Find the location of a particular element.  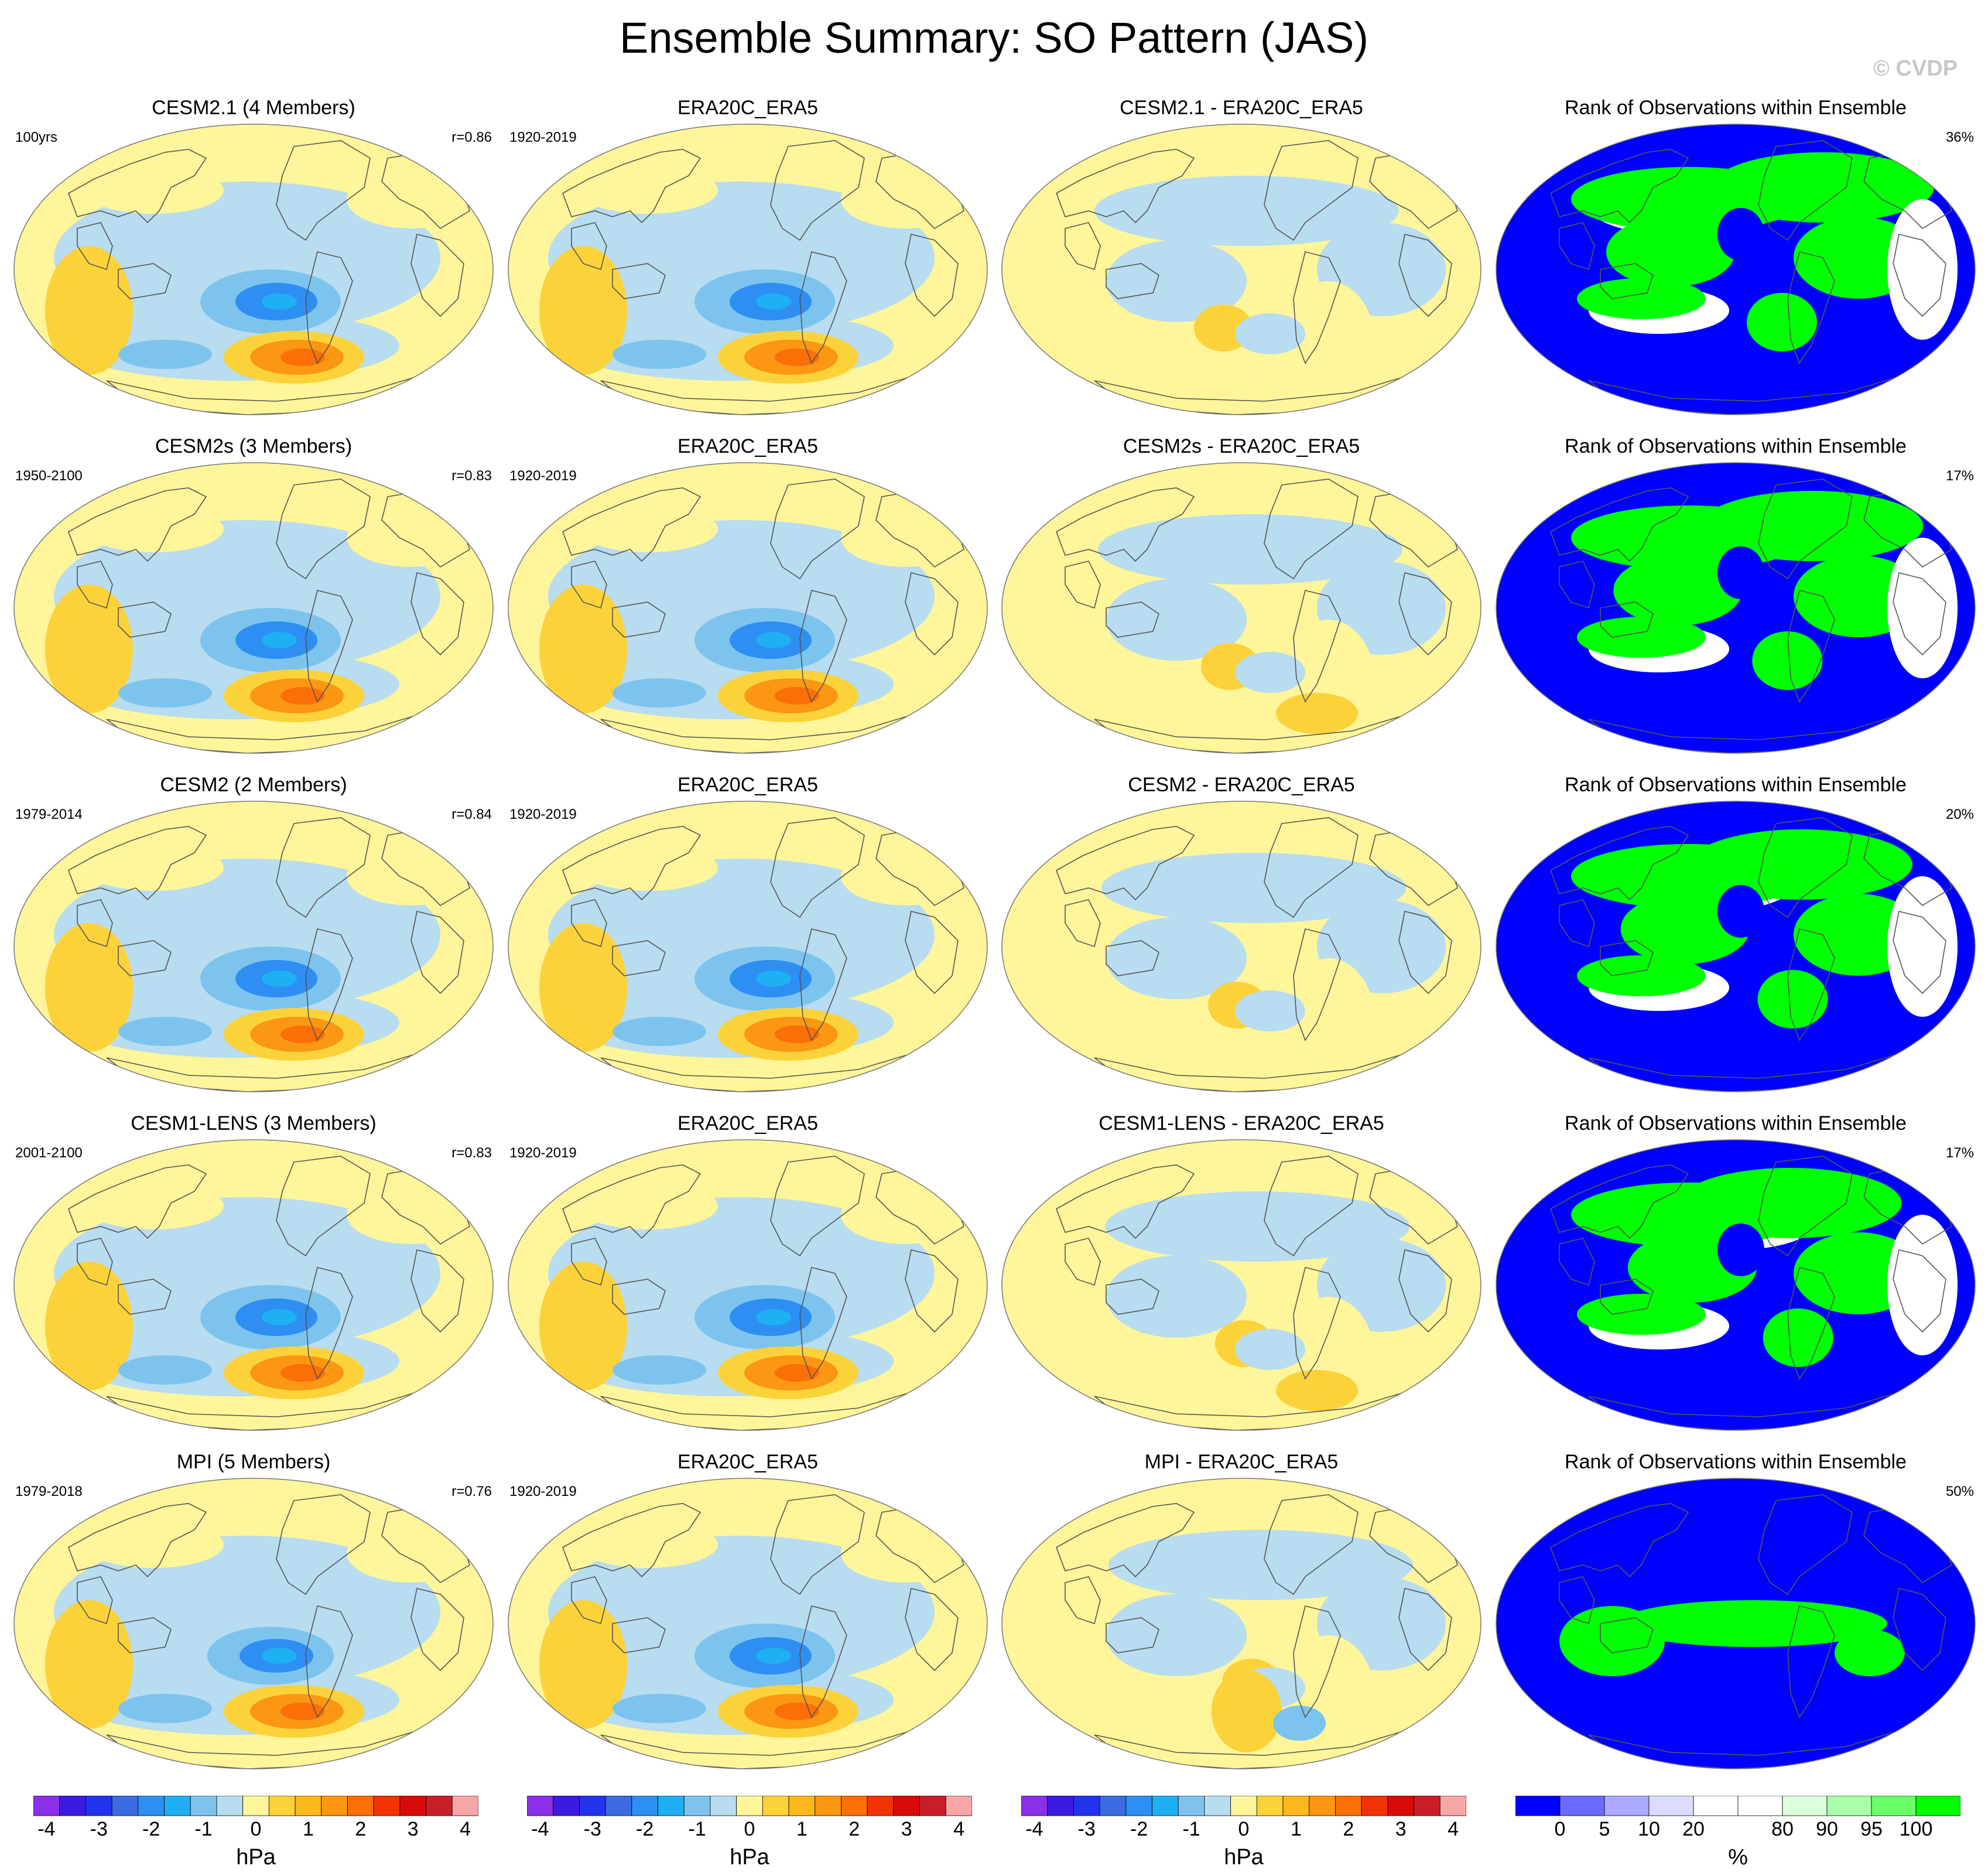

colorbar-tick-label: -1 is located at coordinates (697, 1829).